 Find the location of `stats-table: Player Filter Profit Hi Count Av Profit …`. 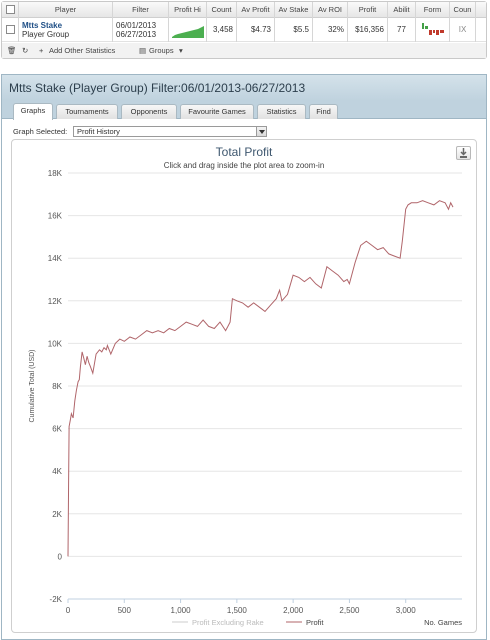

stats-table: Player Filter Profit Hi Count Av Profit … is located at coordinates (244, 30).